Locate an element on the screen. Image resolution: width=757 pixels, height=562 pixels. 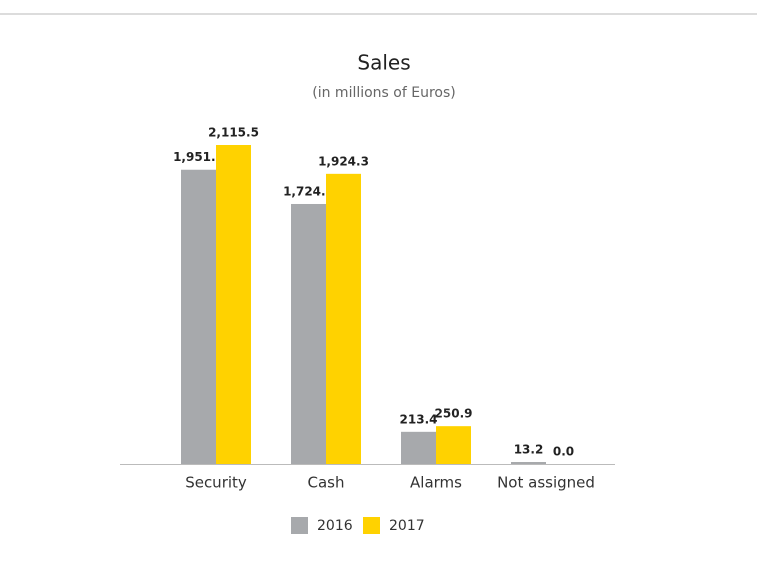
x-tick-label: Alarms is located at coordinates (436, 483).